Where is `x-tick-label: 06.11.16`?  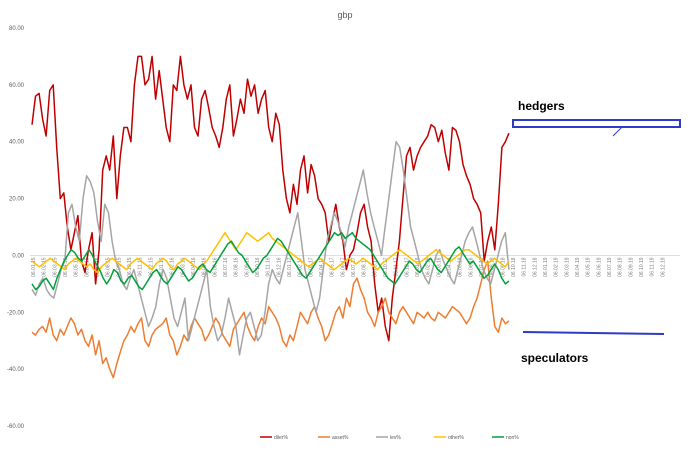
x-tick-label: 06.11.16 is located at coordinates (269, 266).